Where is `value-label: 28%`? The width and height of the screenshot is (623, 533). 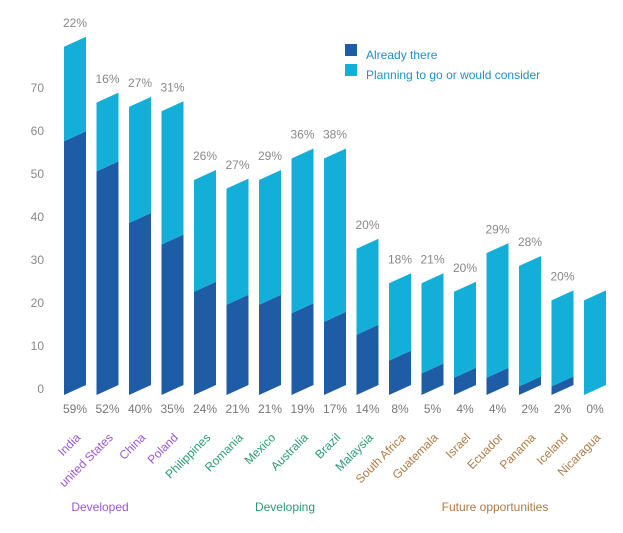
value-label: 28% is located at coordinates (530, 242).